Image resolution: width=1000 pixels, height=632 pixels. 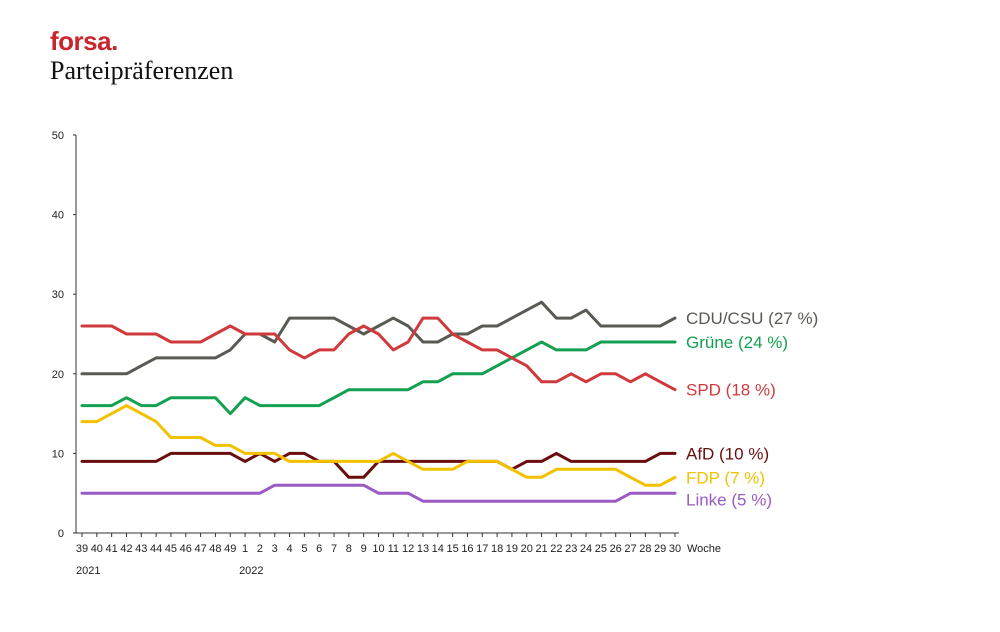 What do you see at coordinates (97, 549) in the screenshot?
I see `x-tick-label: 40` at bounding box center [97, 549].